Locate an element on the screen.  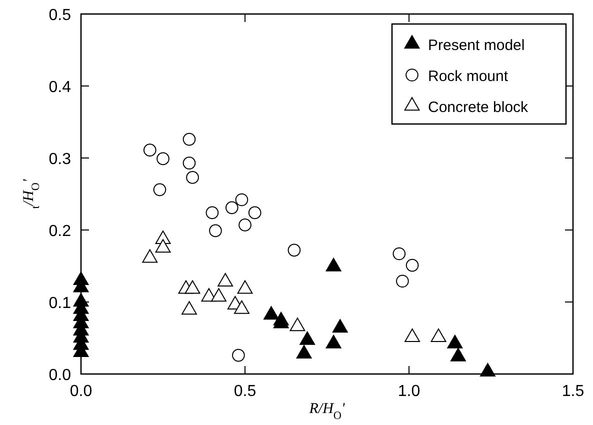
y-tick-label: 0.5 is located at coordinates (60, 15).